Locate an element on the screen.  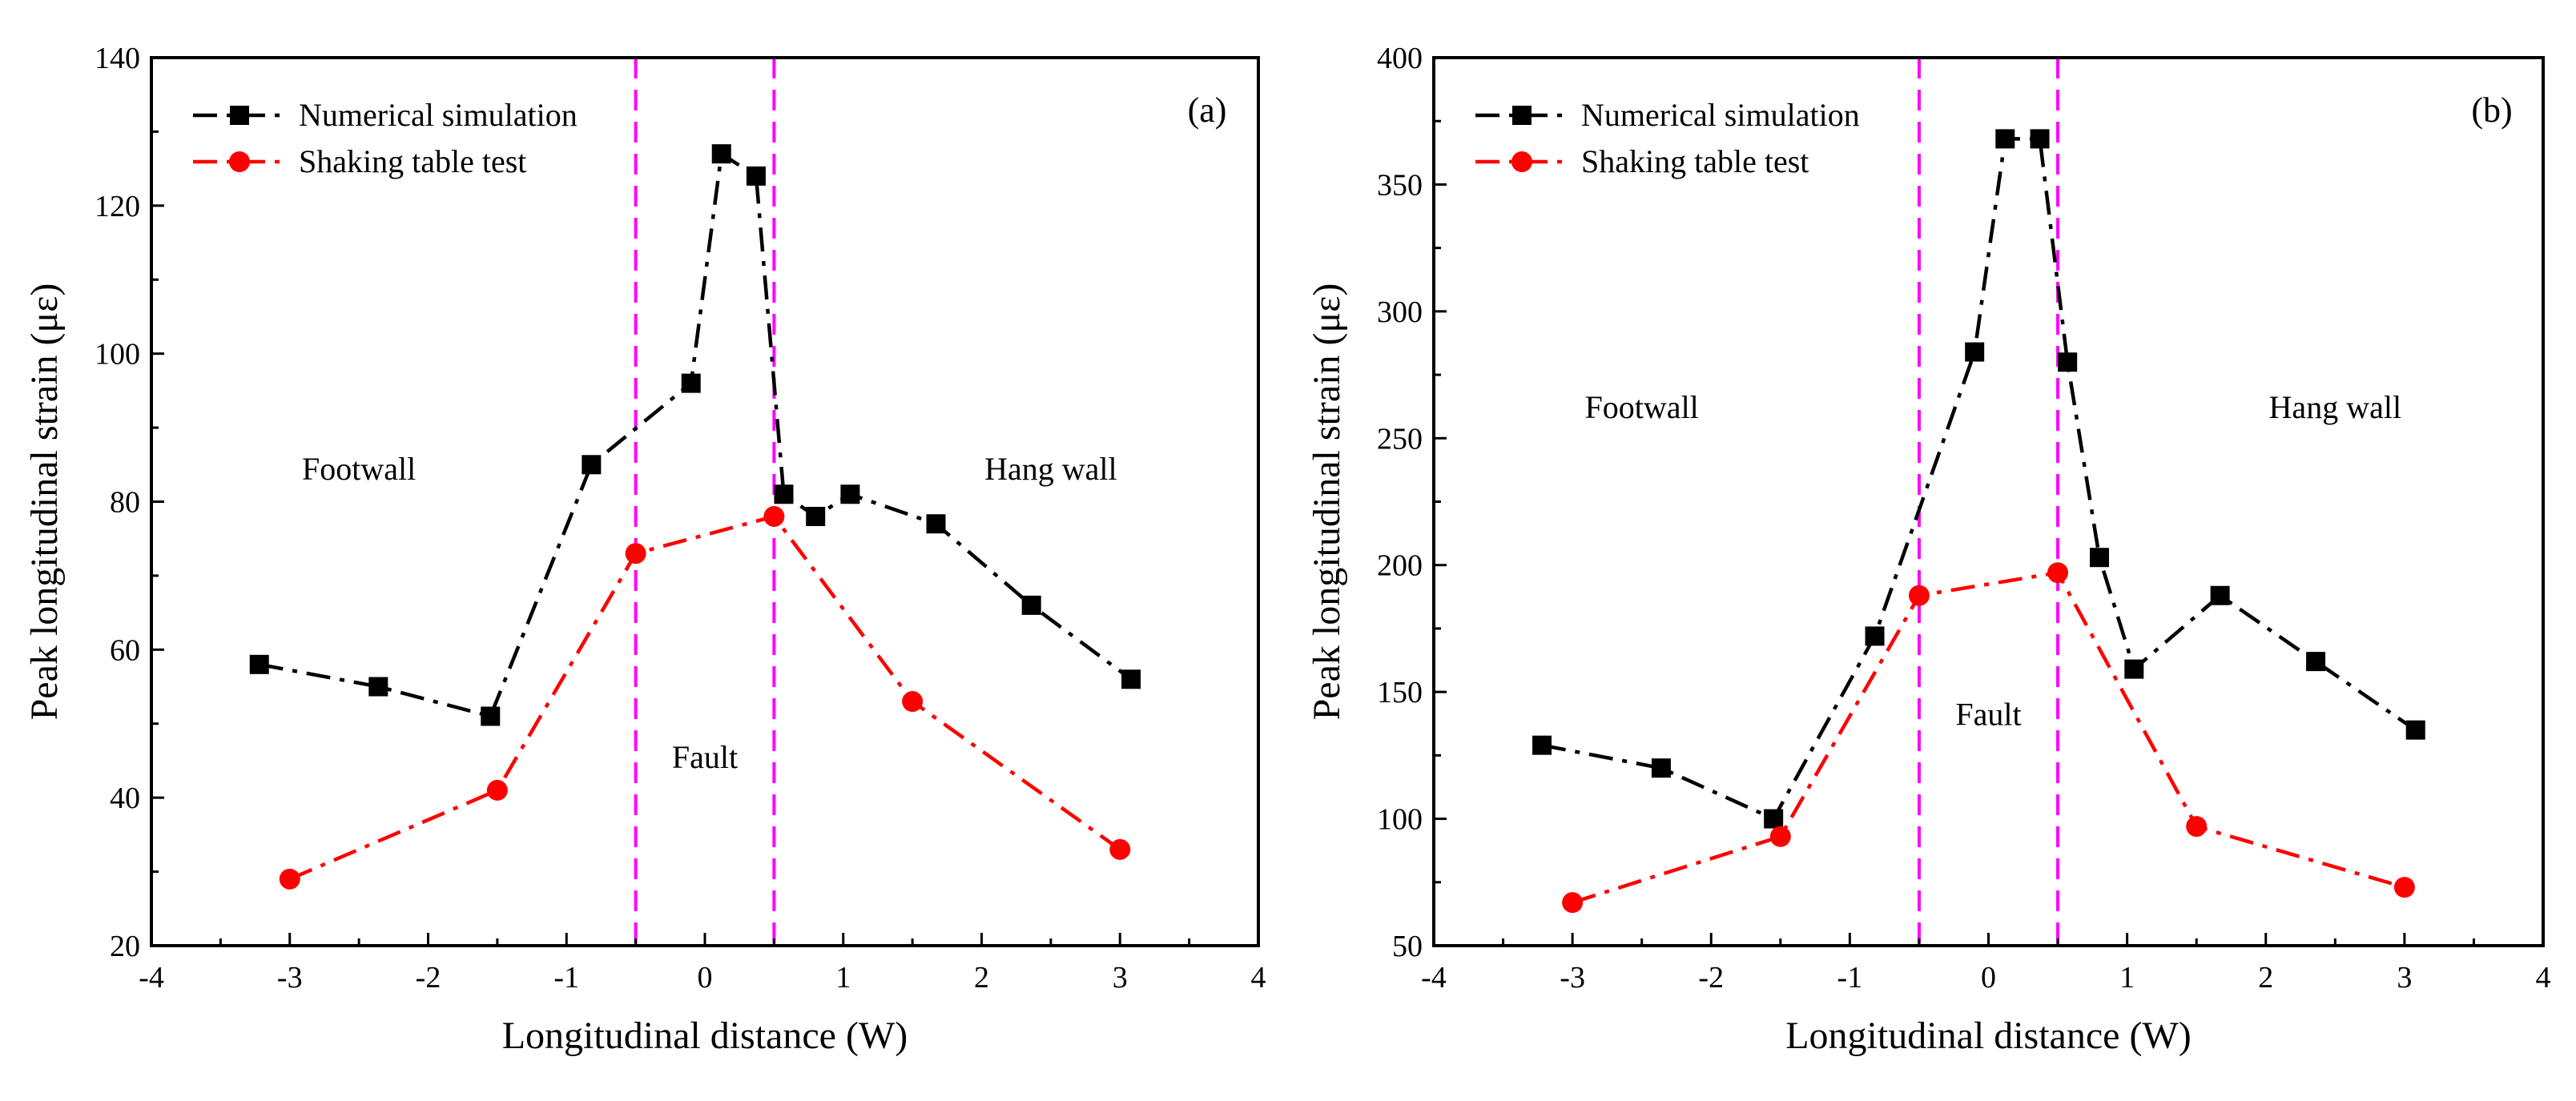
y-tick-label: 300 is located at coordinates (1400, 312).